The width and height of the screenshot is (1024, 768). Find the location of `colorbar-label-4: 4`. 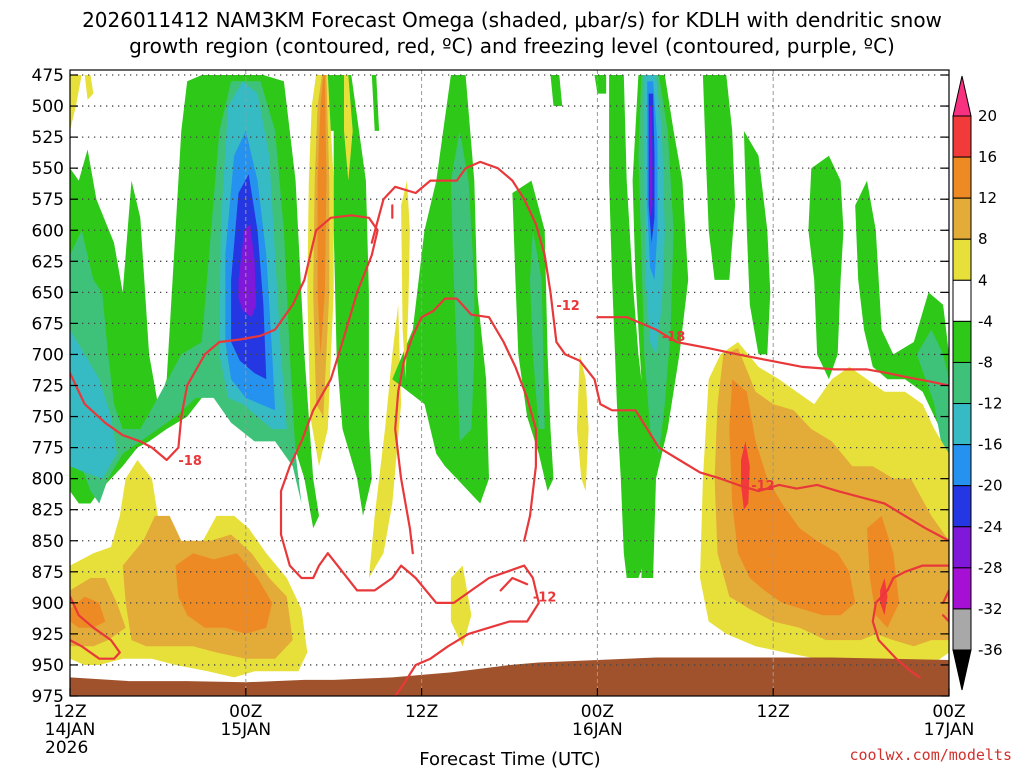

colorbar-label-4: 4 is located at coordinates (983, 280).